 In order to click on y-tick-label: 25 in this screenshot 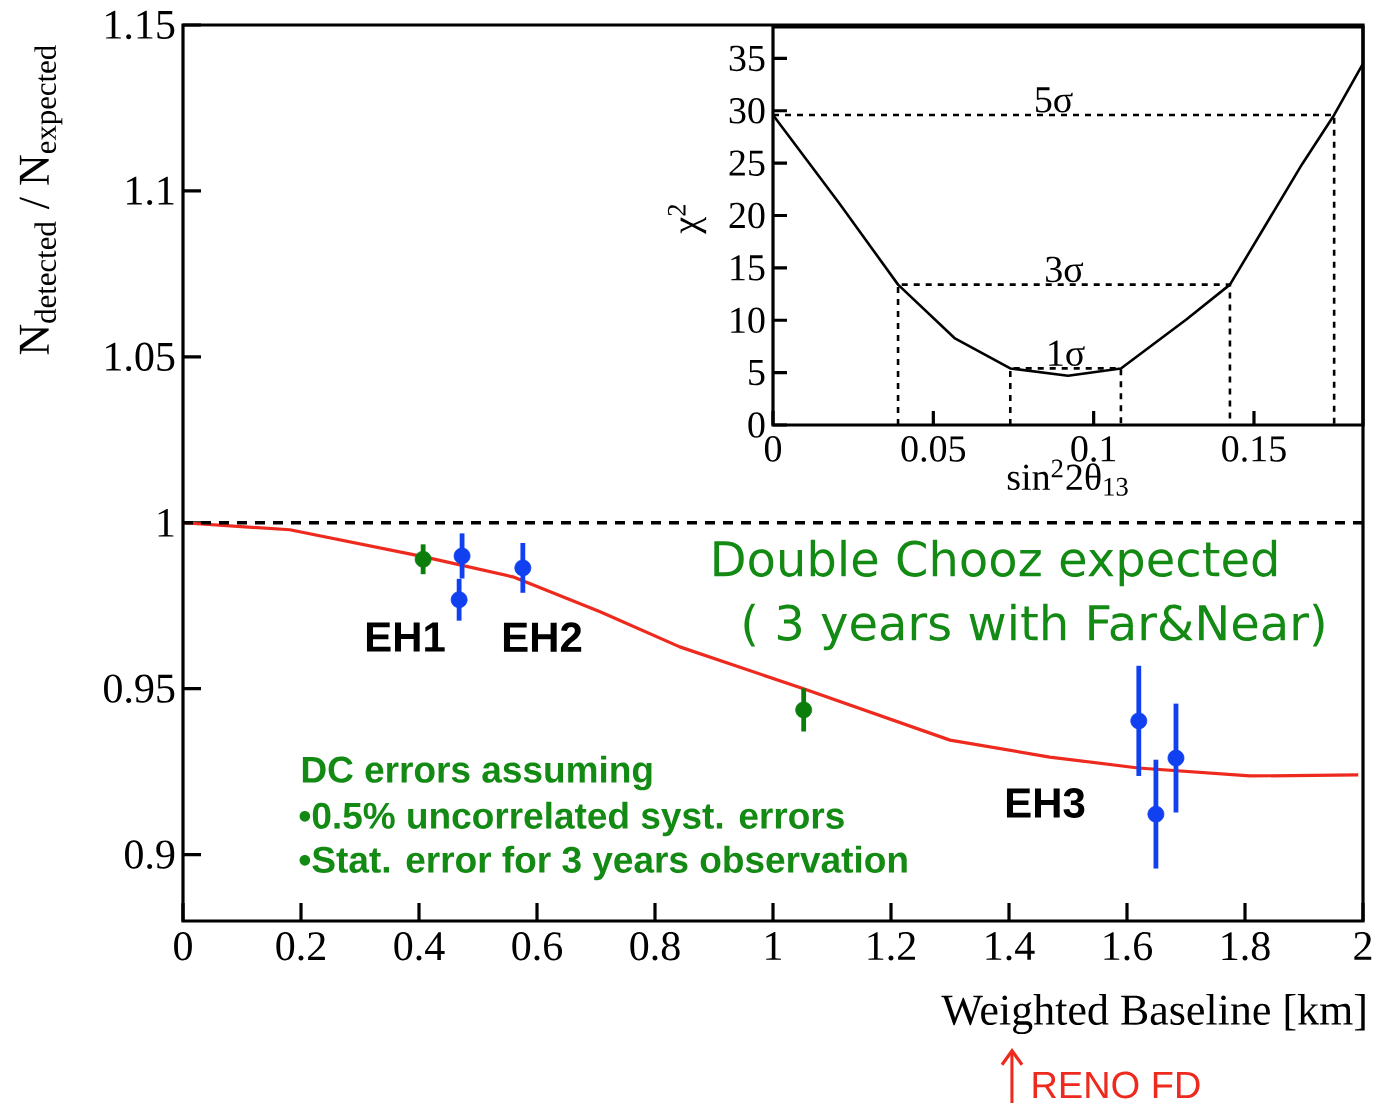, I will do `click(747, 163)`.